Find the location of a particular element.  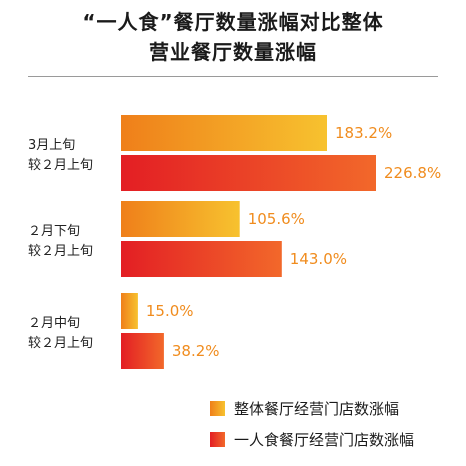

category-label-2-line-1: 较２月上旬 is located at coordinates (60, 343).